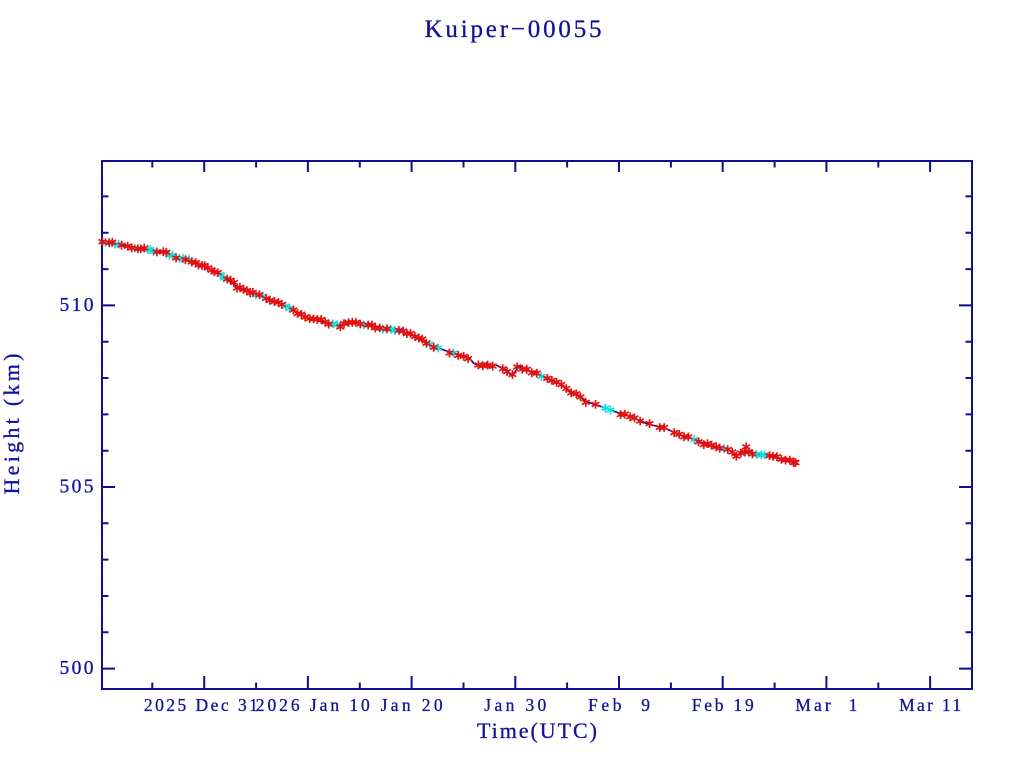 The image size is (1024, 768). Describe the element at coordinates (77, 668) in the screenshot. I see `svg-text: 500` at that location.